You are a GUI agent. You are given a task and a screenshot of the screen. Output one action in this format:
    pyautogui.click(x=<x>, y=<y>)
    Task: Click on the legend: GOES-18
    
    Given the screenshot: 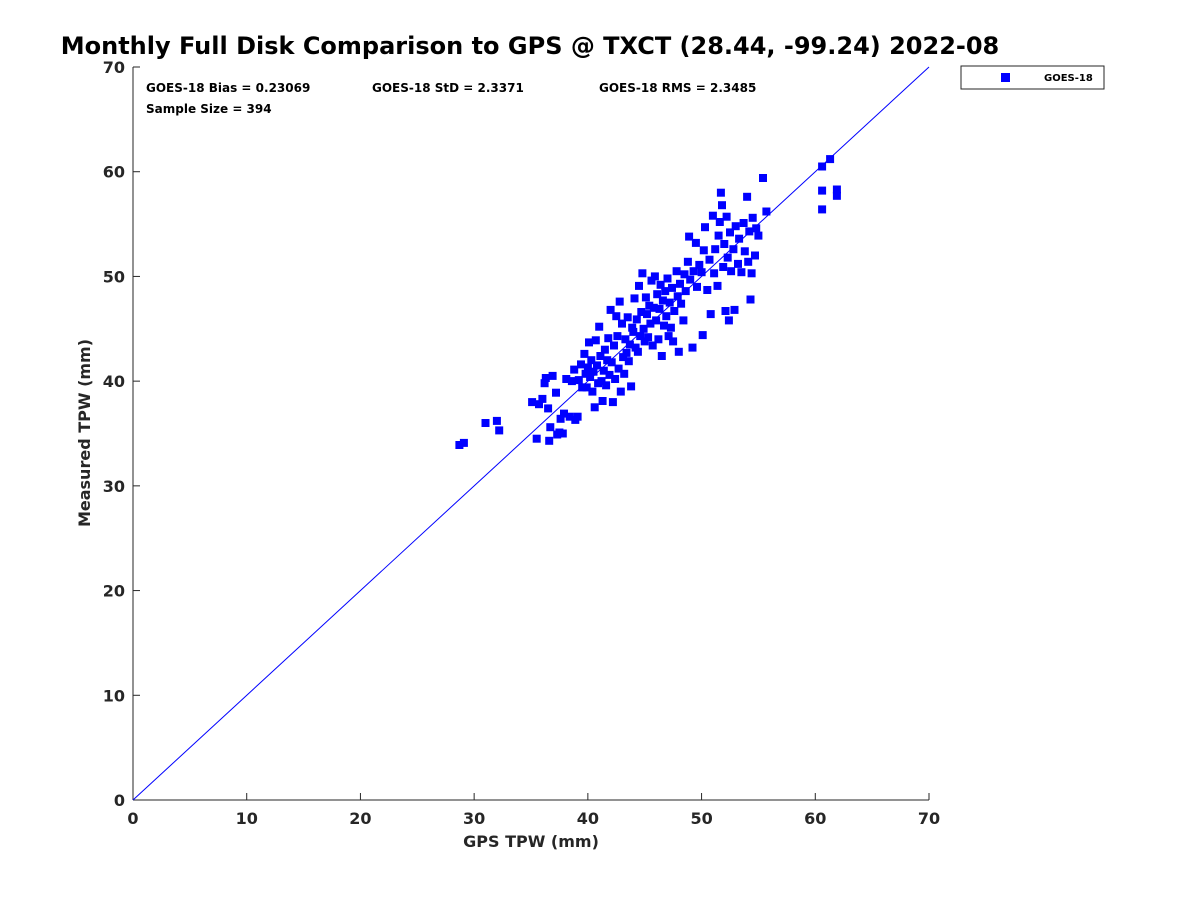 What is the action you would take?
    pyautogui.click(x=1032, y=77)
    